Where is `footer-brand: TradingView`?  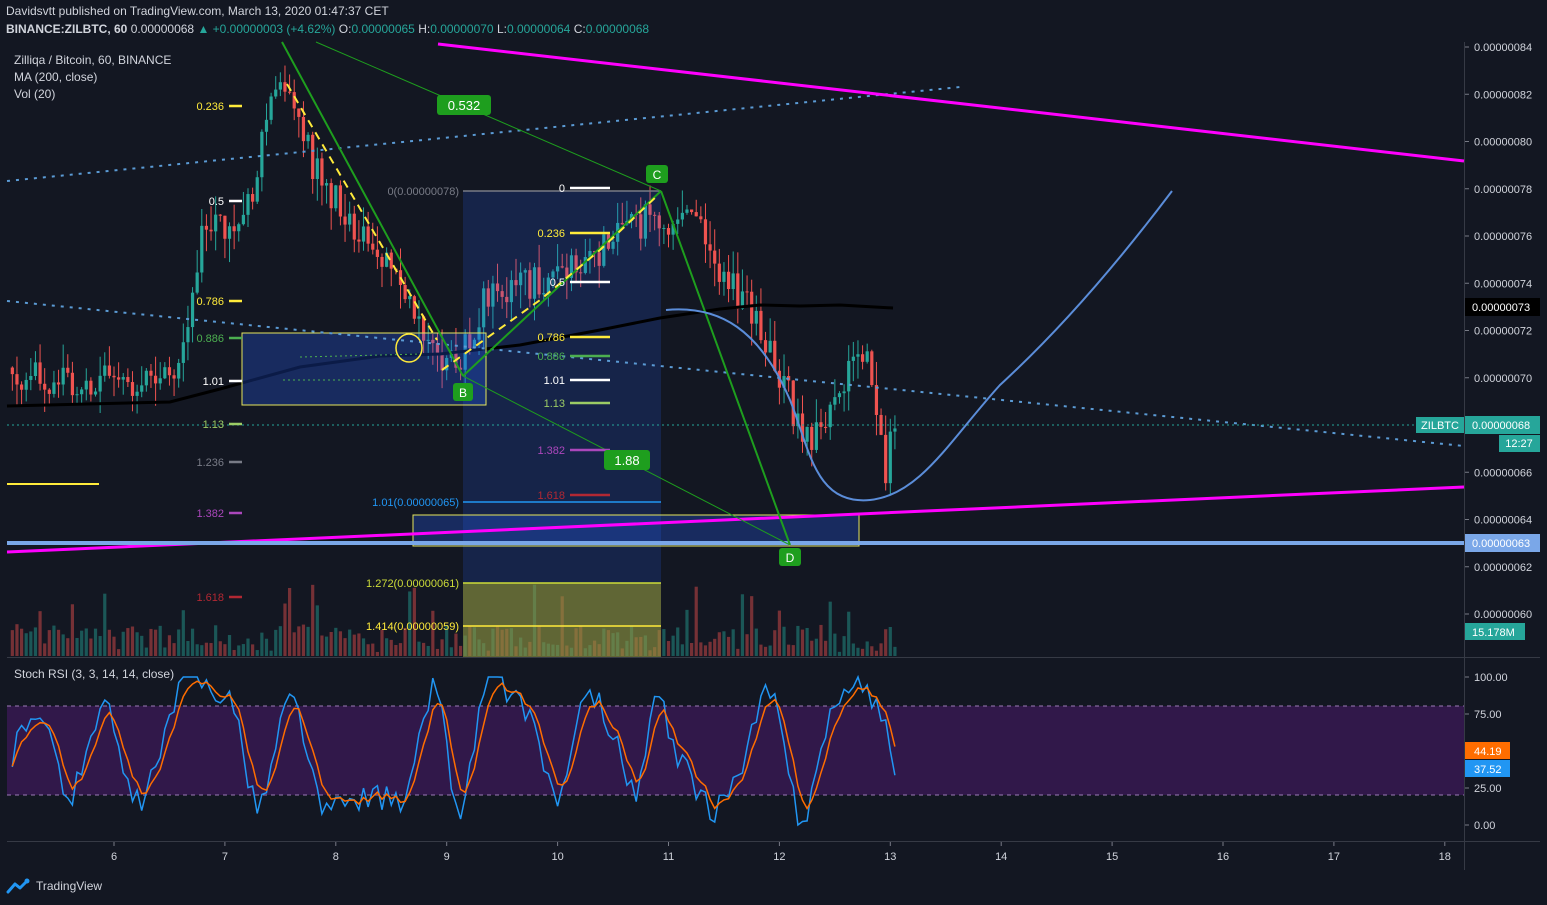 footer-brand: TradingView is located at coordinates (54, 886).